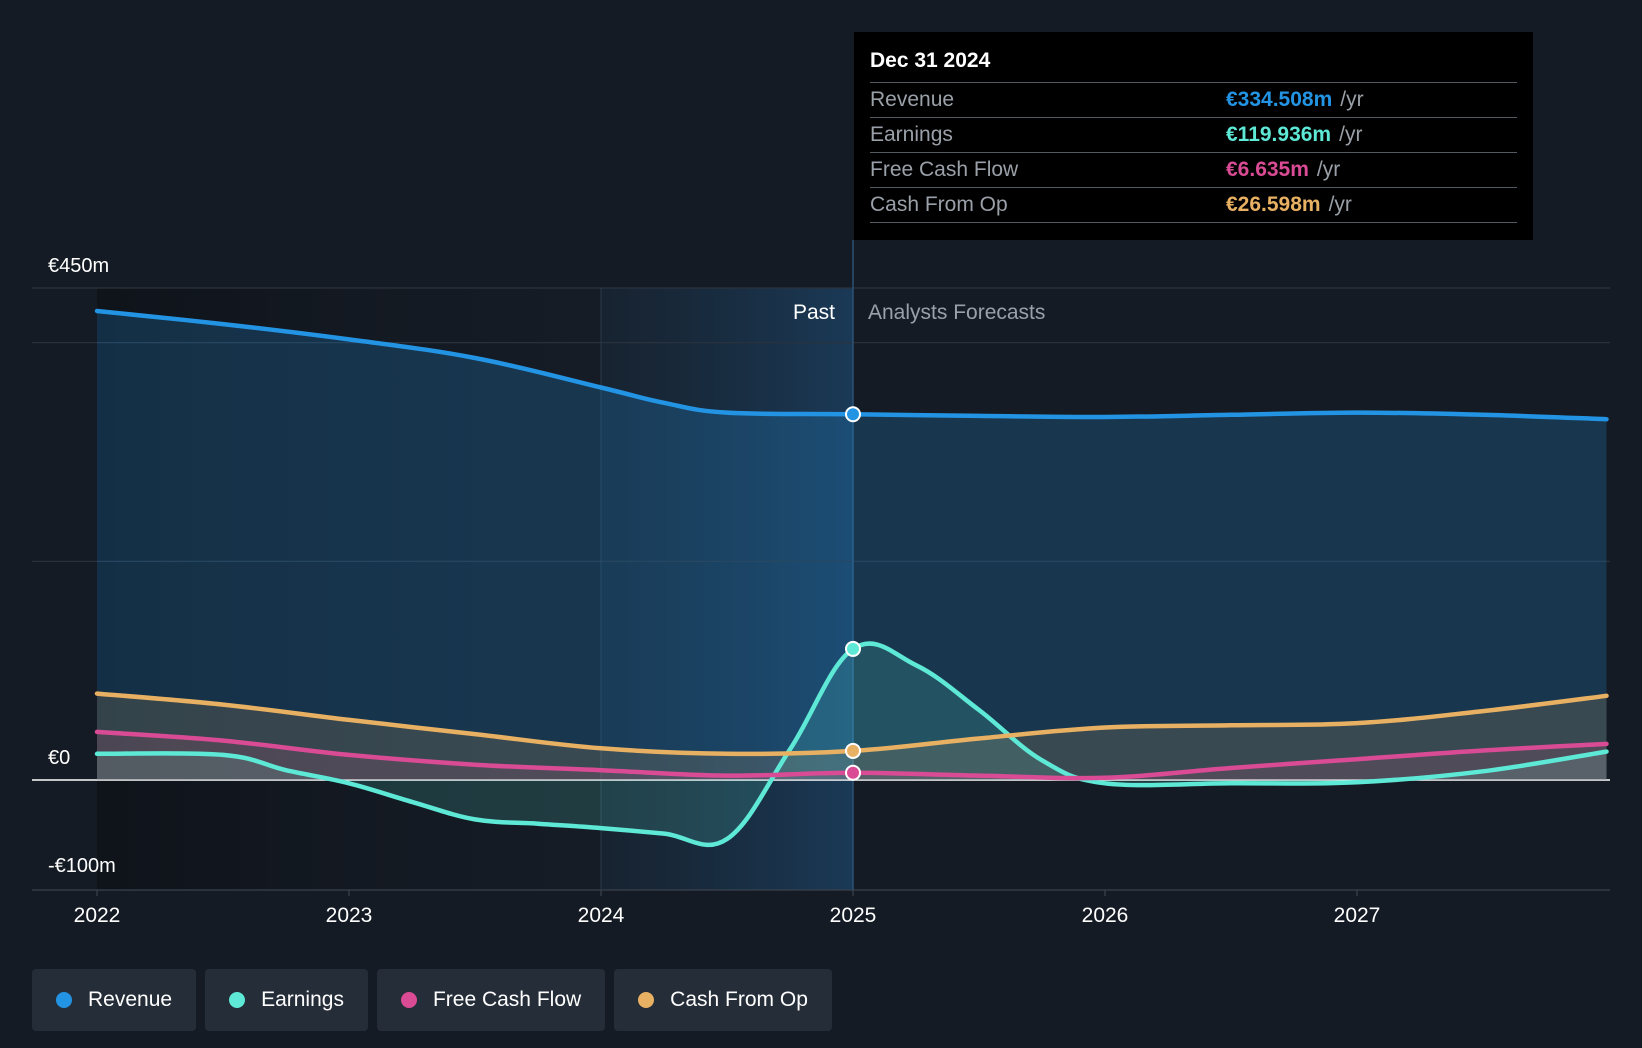 This screenshot has width=1642, height=1048. Describe the element at coordinates (727, 589) in the screenshot. I see `highlight-shade` at that location.